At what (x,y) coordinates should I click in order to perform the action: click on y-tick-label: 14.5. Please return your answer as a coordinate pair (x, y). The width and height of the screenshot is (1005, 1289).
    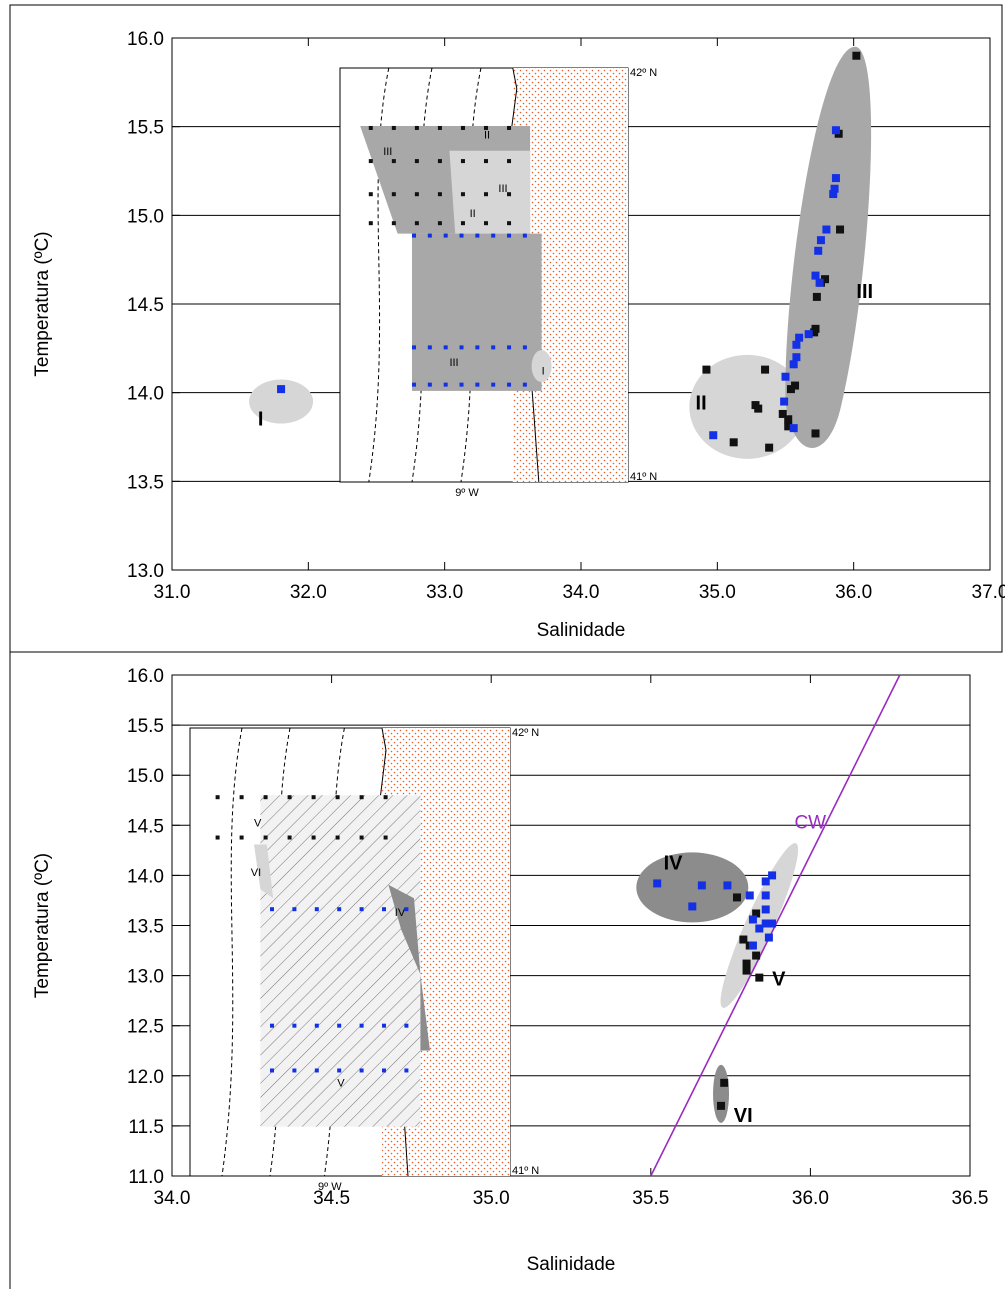
    Looking at the image, I should click on (145, 305).